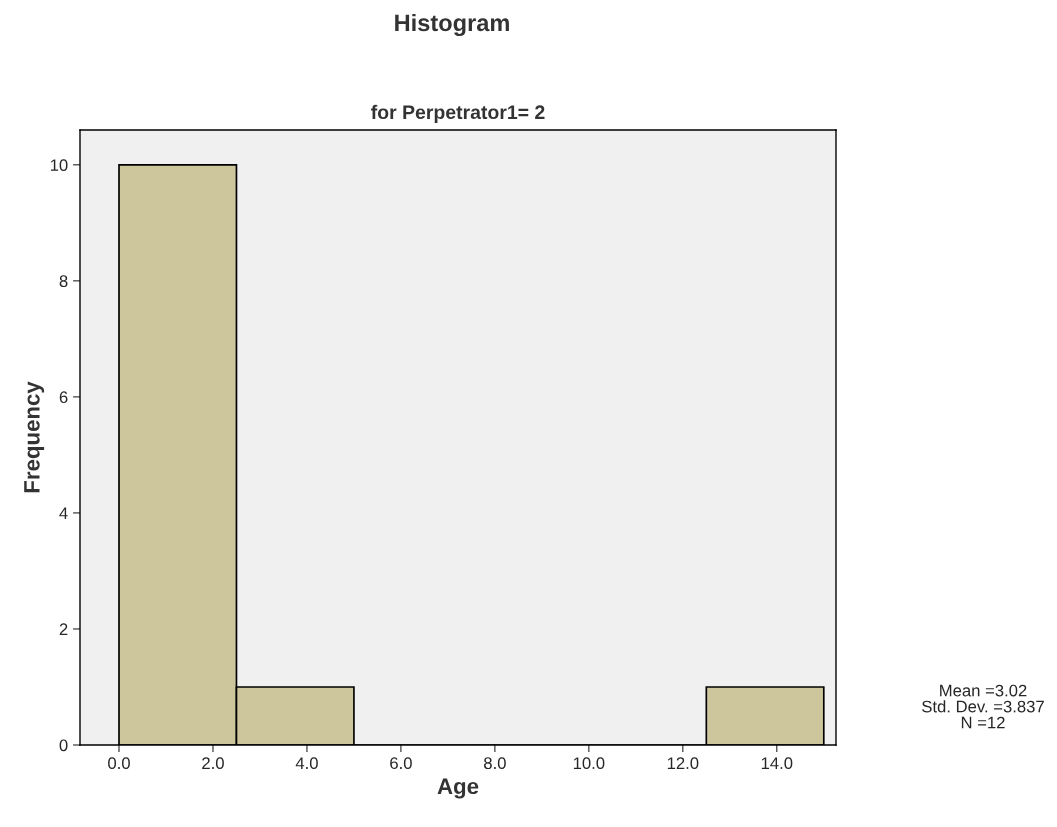 The image size is (1057, 827). Describe the element at coordinates (119, 763) in the screenshot. I see `x-tick-label: 0.0` at that location.